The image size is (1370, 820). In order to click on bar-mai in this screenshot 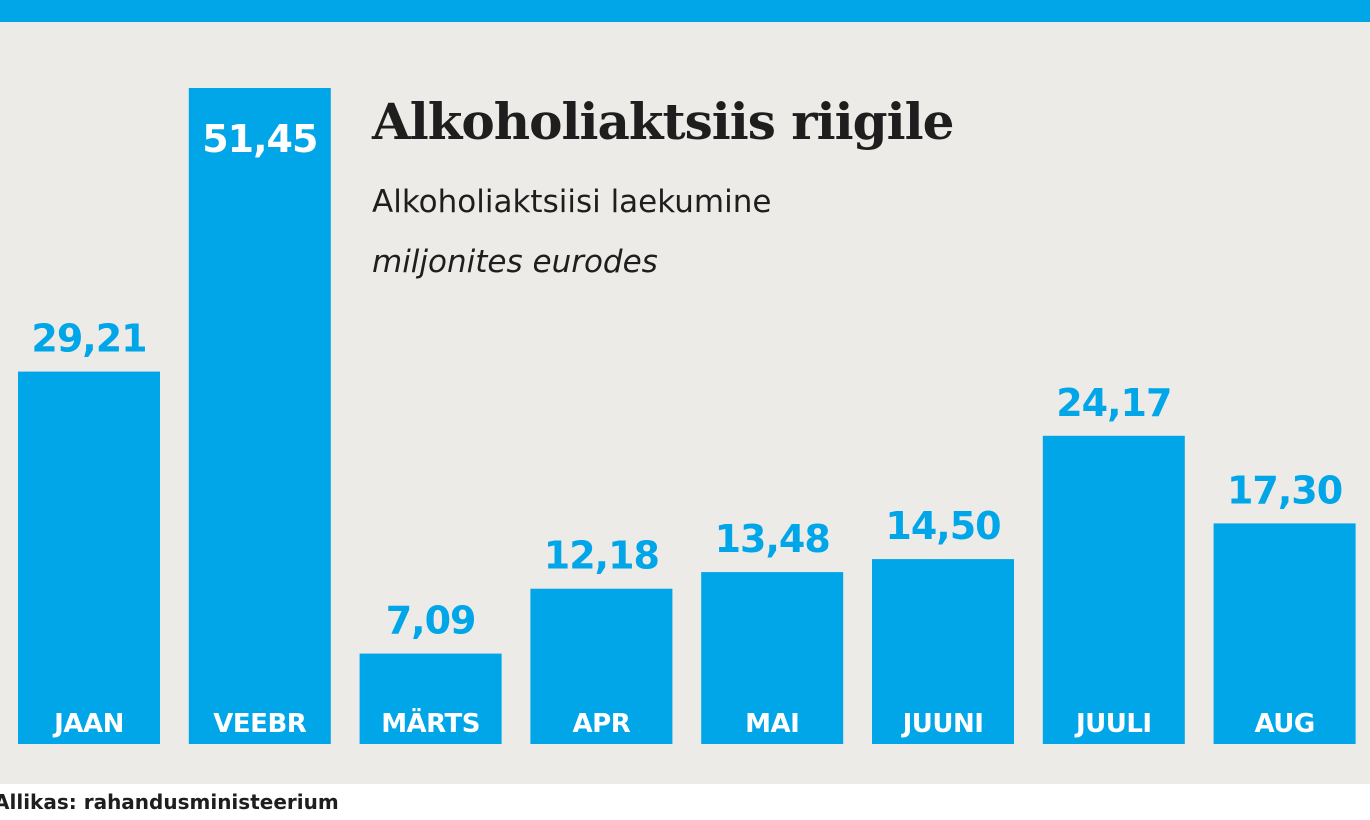, I will do `click(772, 658)`.